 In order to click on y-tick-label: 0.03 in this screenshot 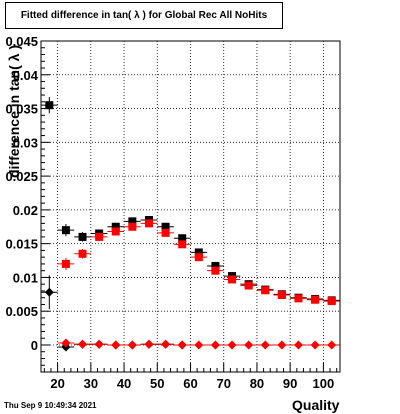, I will do `click(25, 142)`.